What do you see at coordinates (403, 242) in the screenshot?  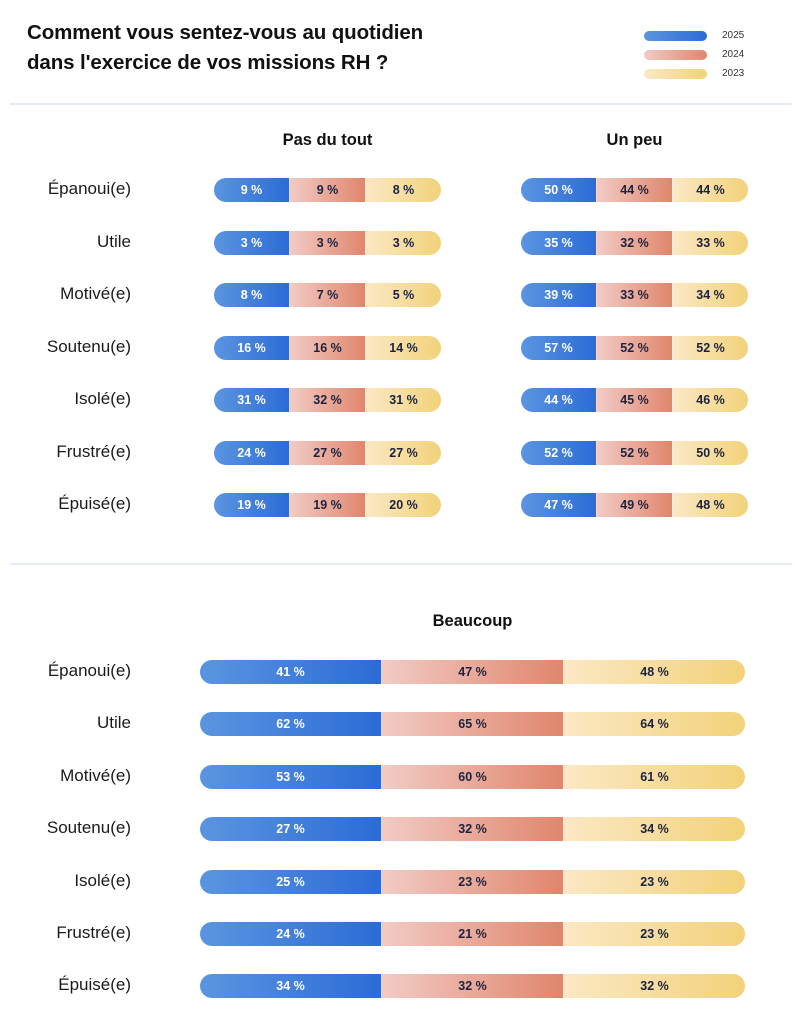 I see `bar-segment-2023: 3 %` at bounding box center [403, 242].